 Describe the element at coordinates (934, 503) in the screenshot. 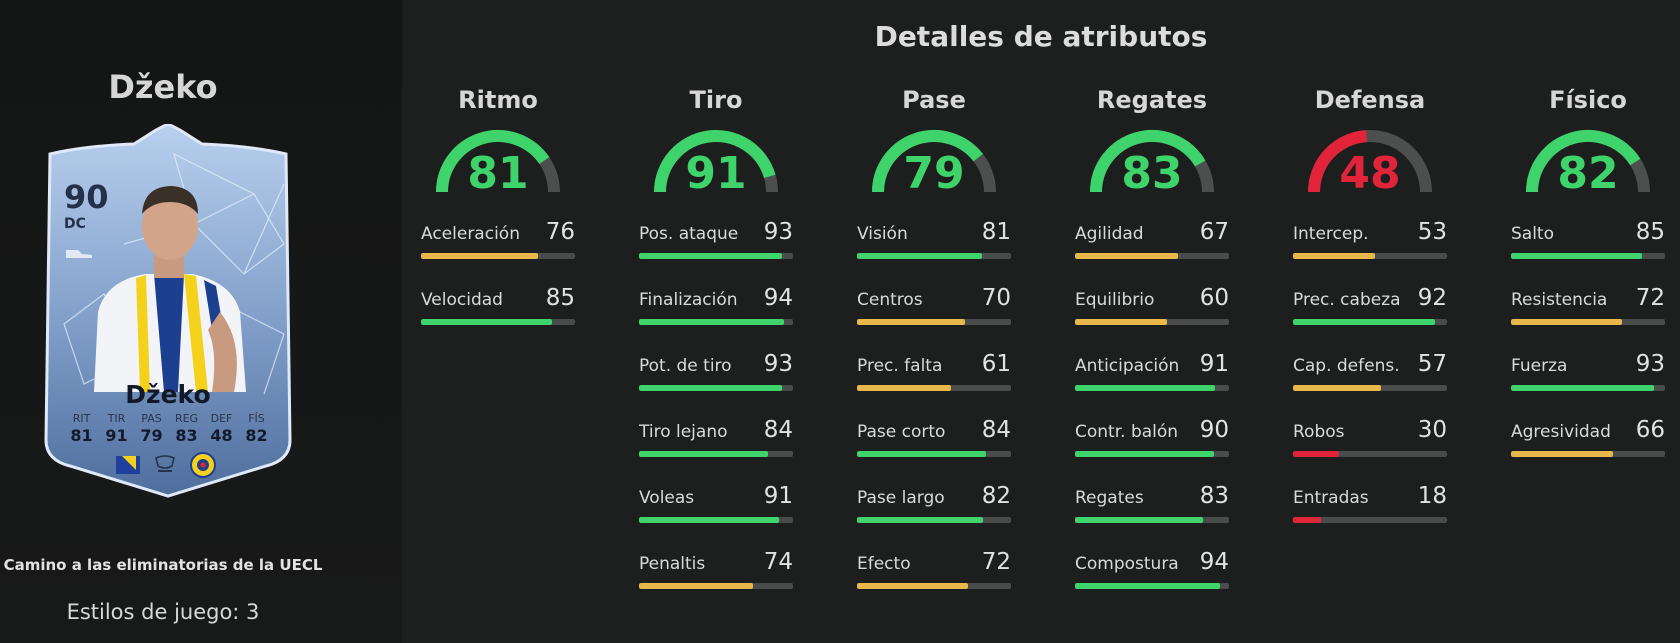

I see `attribute-row: Pase largo 82` at that location.